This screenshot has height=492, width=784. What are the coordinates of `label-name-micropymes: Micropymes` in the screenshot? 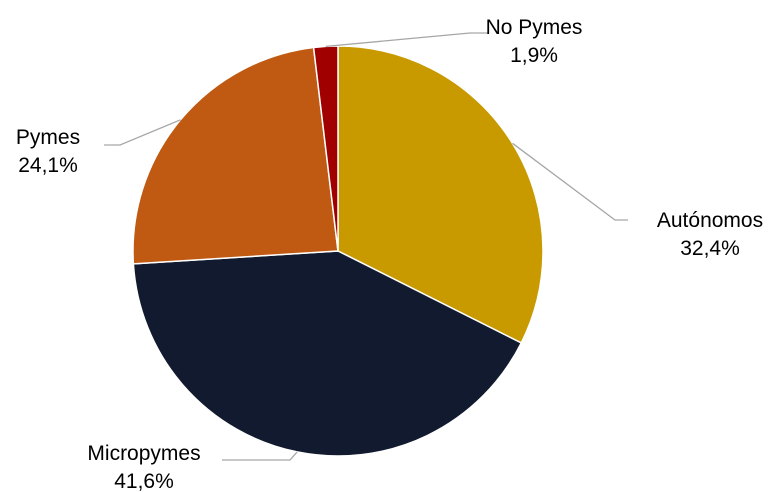 It's located at (143, 453).